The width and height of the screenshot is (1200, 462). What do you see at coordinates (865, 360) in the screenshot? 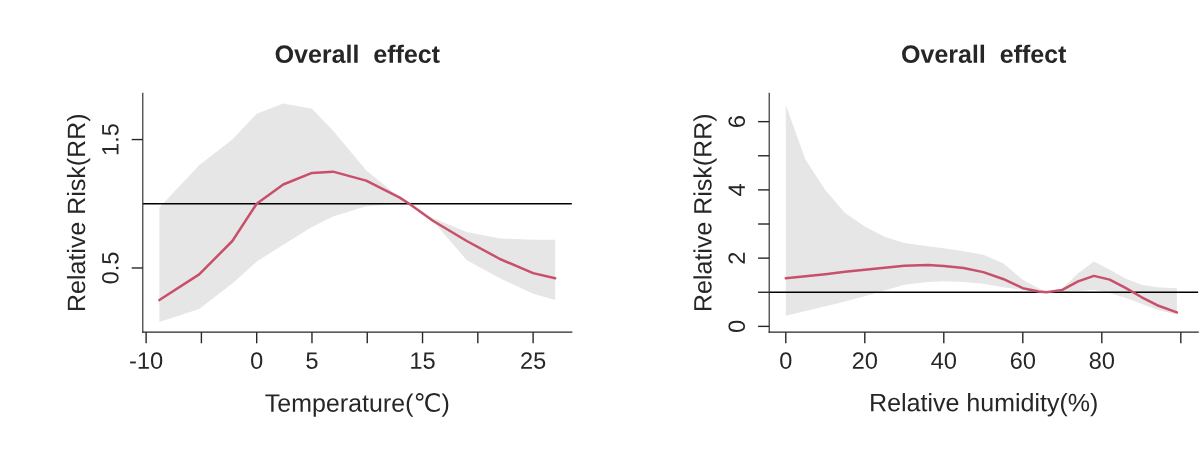
I see `x-tick-label: 20` at bounding box center [865, 360].